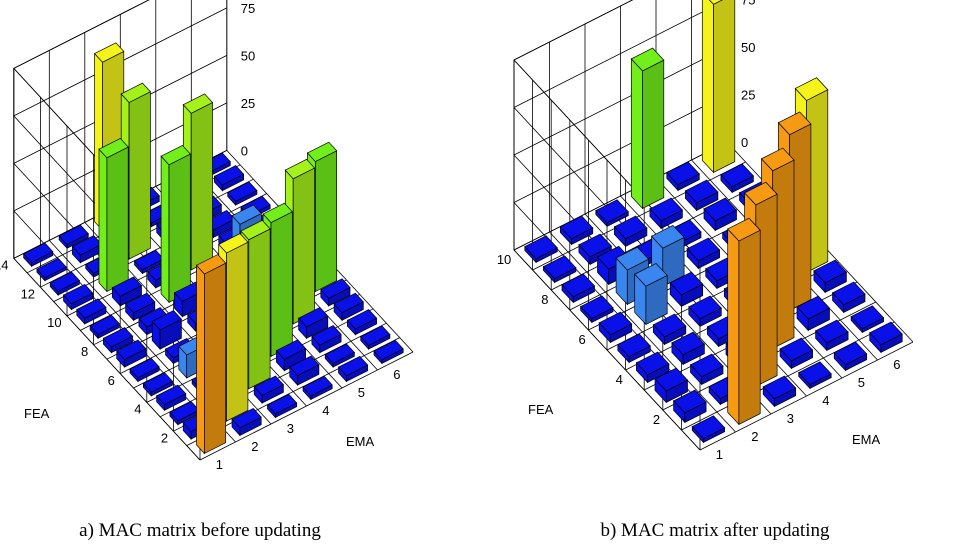 The image size is (968, 554). Describe the element at coordinates (748, 47) in the screenshot. I see `z-tick-label: 50` at that location.